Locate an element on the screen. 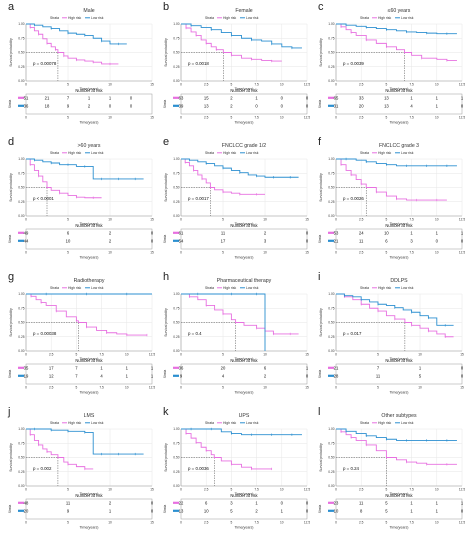 The width and height of the screenshot is (465, 550). risk-count-high: 36 is located at coordinates (181, 368).